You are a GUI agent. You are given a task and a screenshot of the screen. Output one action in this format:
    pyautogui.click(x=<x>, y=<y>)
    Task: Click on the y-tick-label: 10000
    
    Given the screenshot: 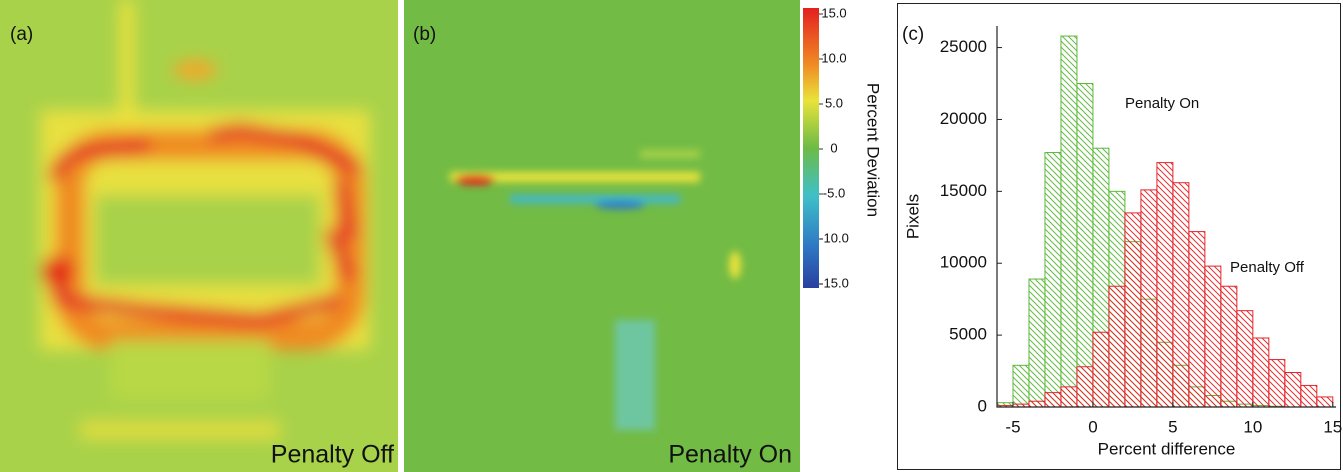 What is the action you would take?
    pyautogui.click(x=963, y=262)
    